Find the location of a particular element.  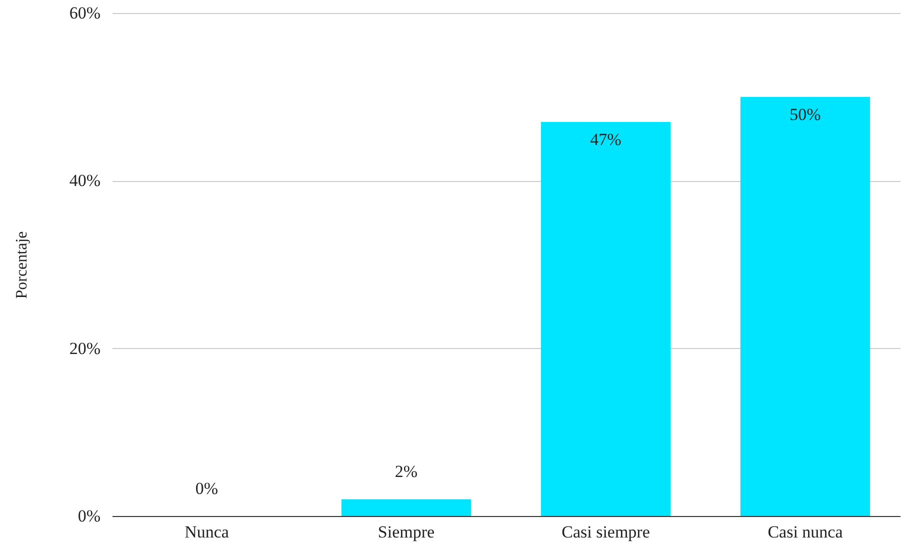

x-tick-label: Casi nunca is located at coordinates (806, 532).